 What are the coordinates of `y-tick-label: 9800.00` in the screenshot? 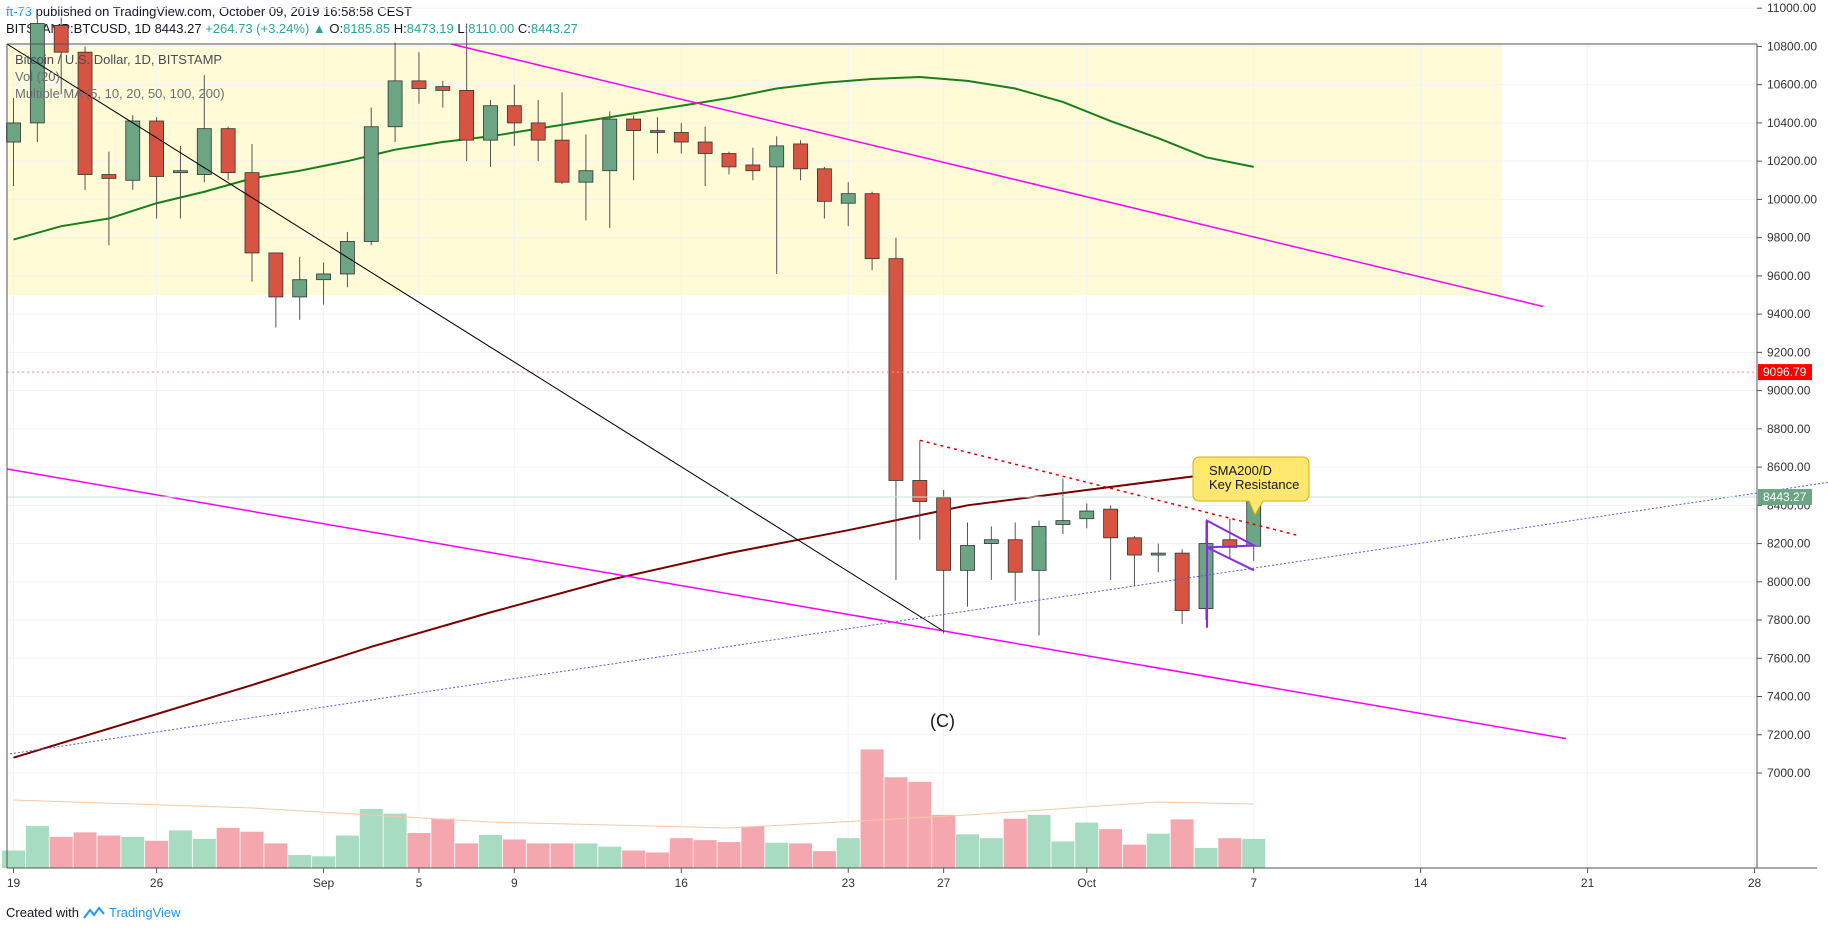 It's located at (1789, 238).